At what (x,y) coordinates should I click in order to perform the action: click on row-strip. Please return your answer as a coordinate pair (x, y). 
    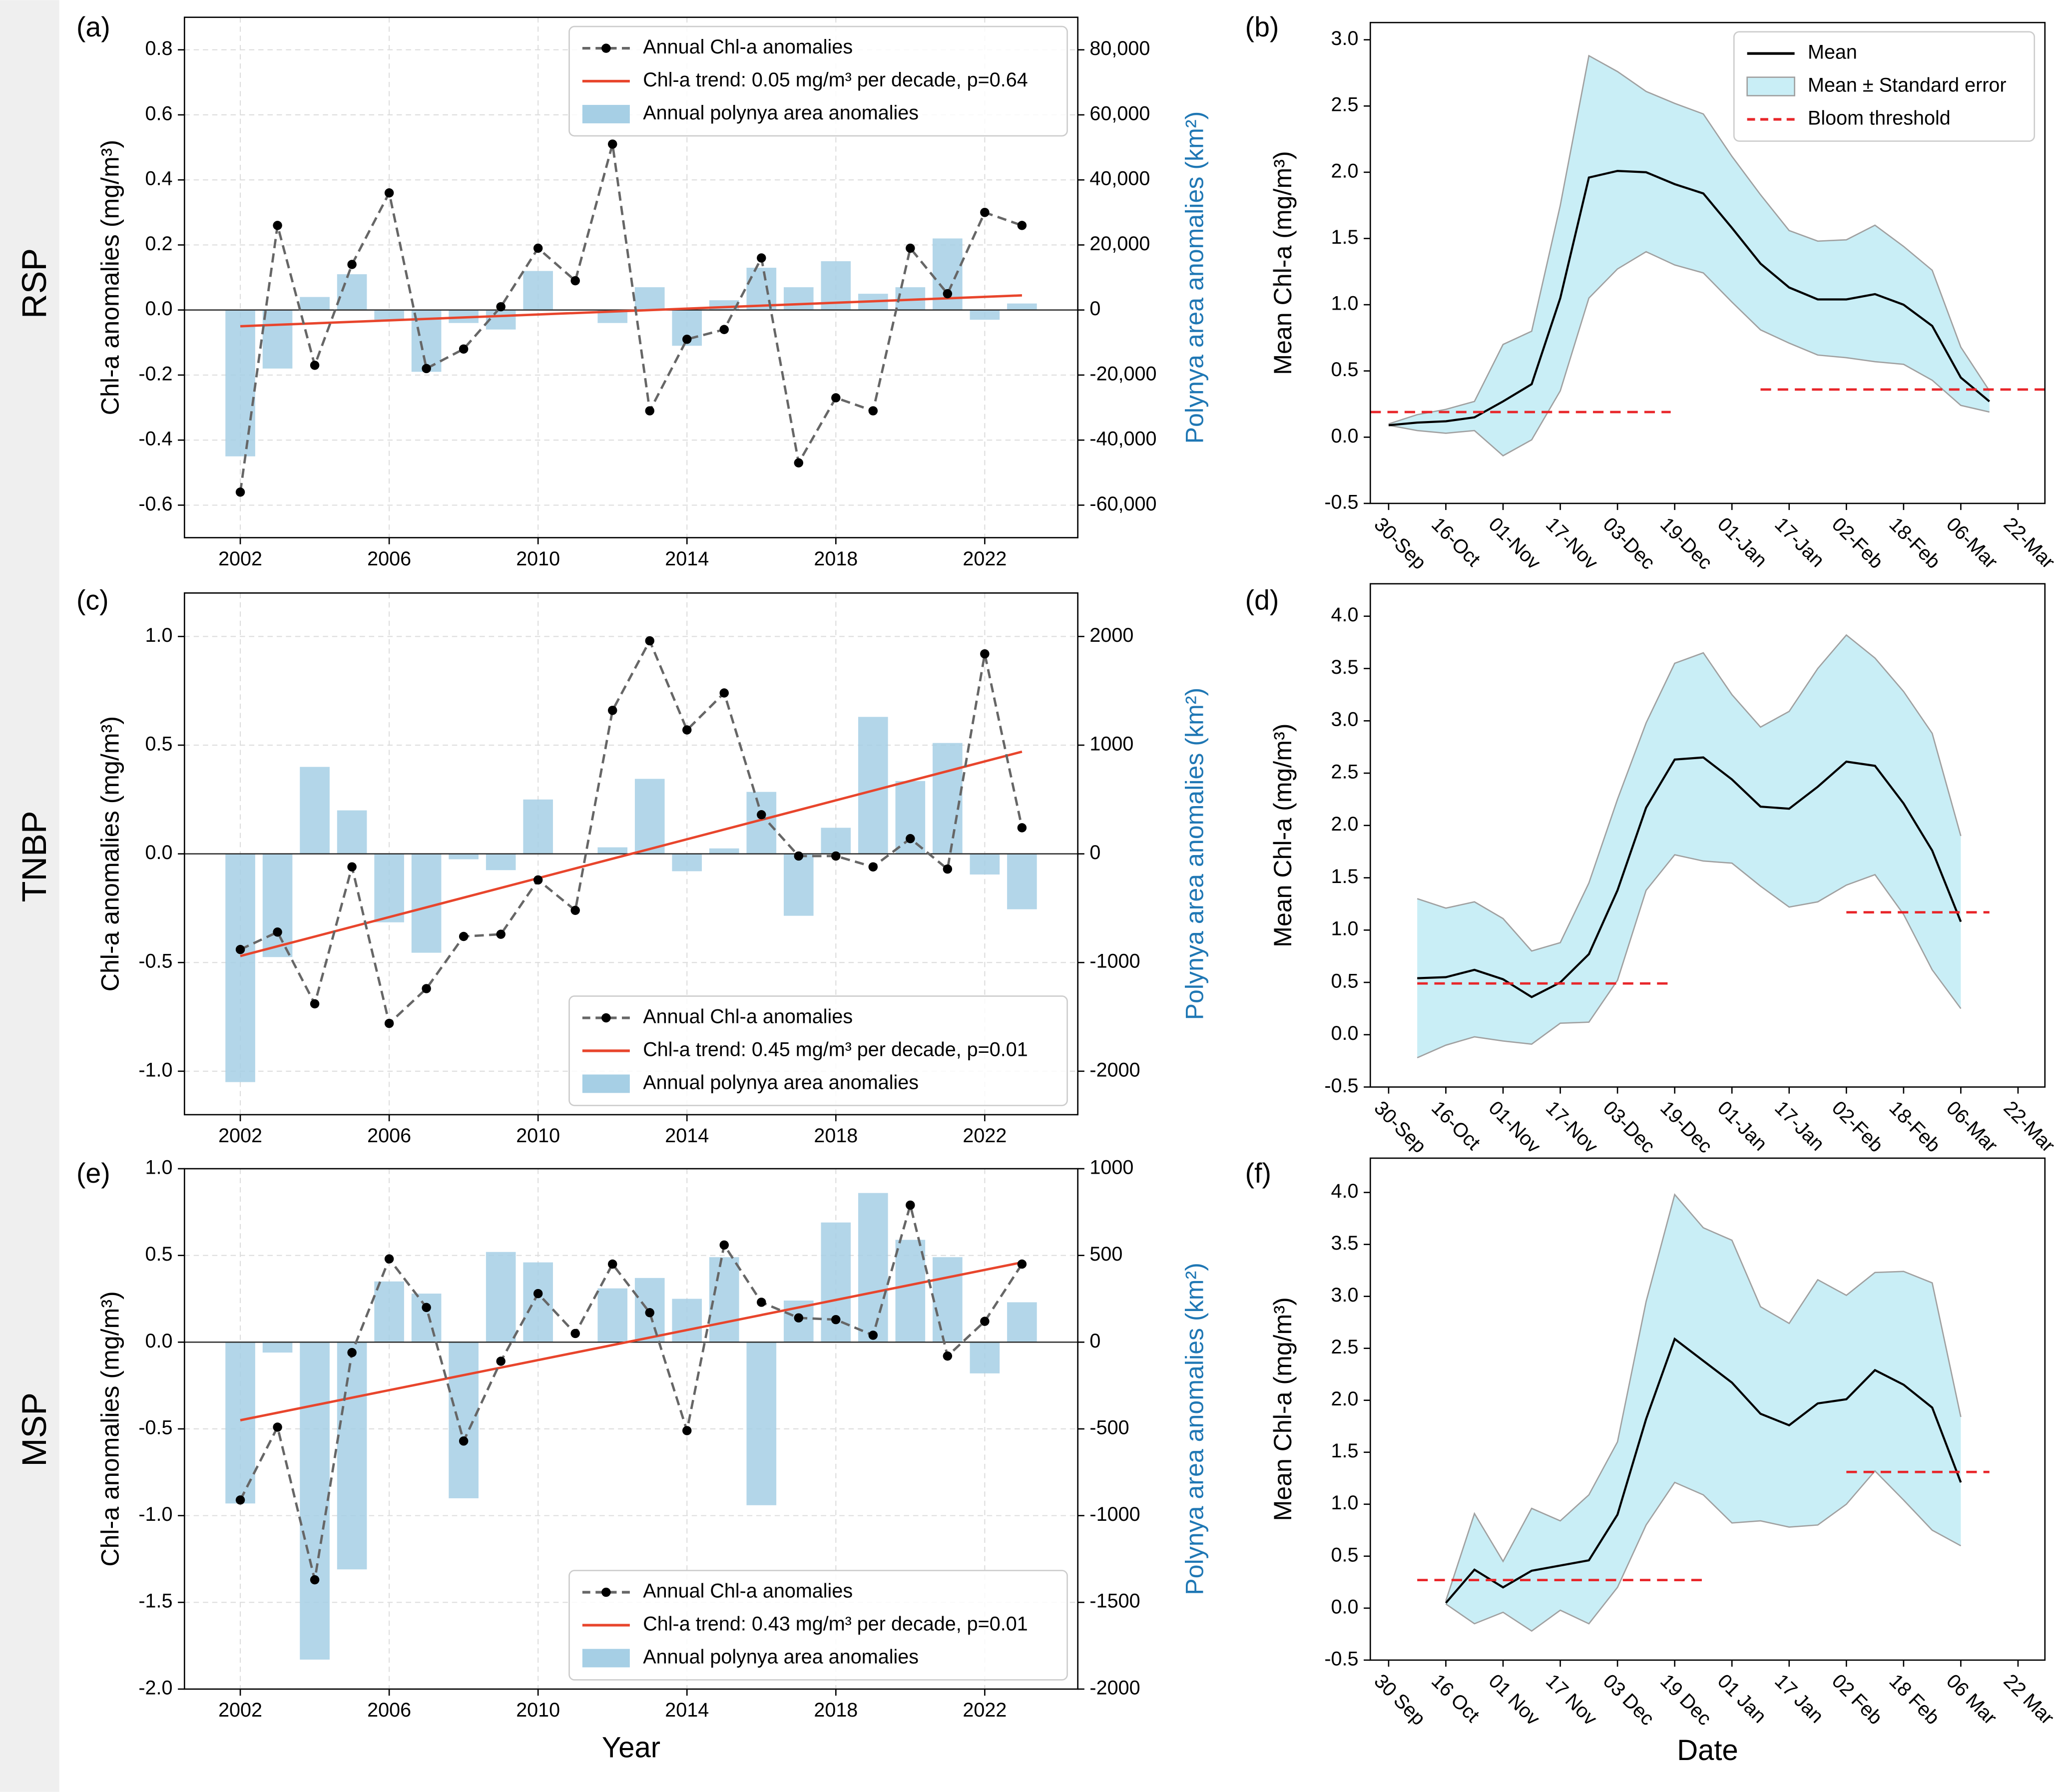
    Looking at the image, I should click on (29, 896).